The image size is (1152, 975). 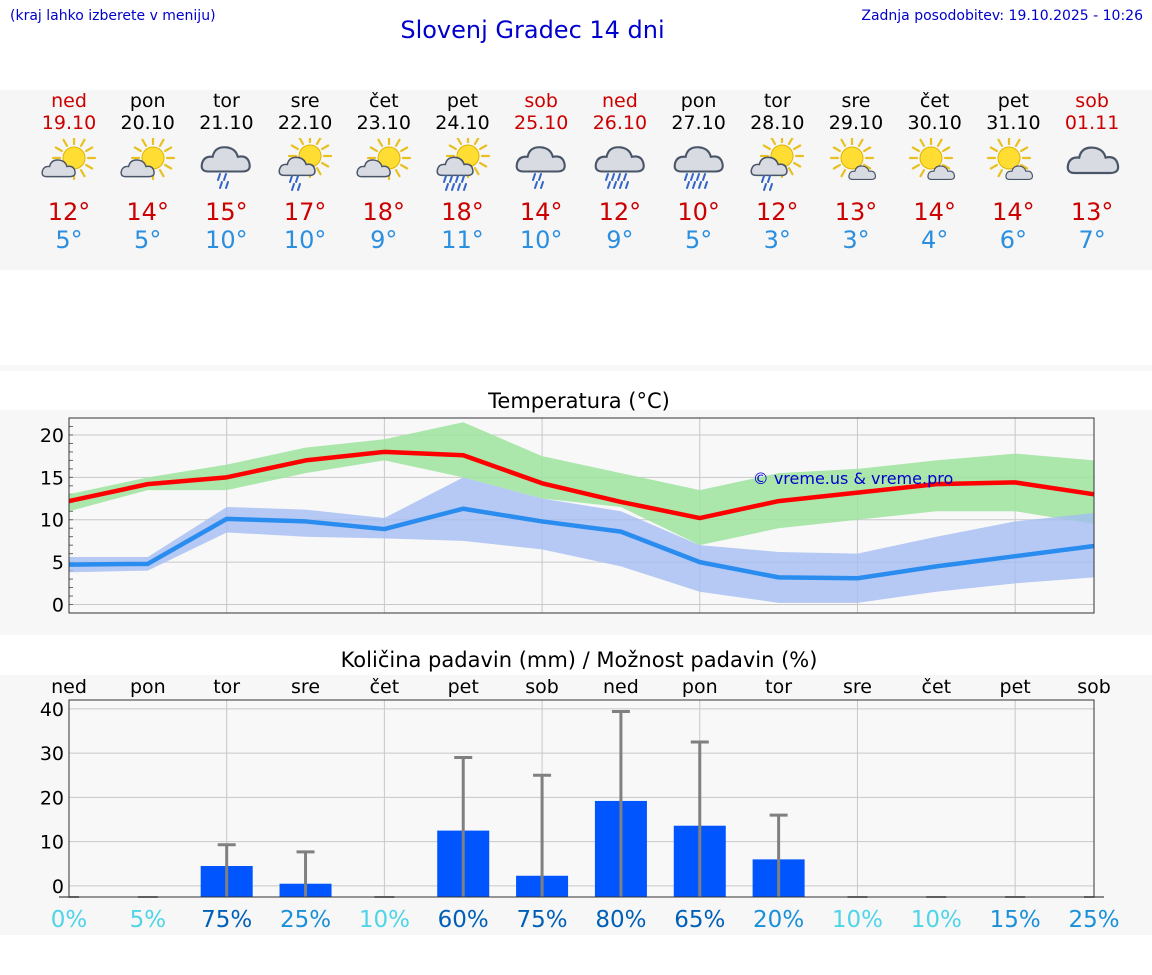 I want to click on temperature-y-tick: 15, so click(x=52, y=478).